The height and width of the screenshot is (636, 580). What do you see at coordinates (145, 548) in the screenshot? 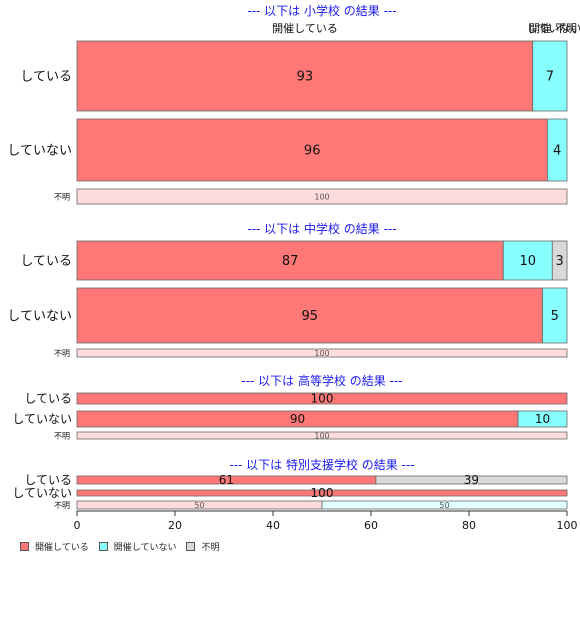
I see `legend-label-not-held: 開催していない` at bounding box center [145, 548].